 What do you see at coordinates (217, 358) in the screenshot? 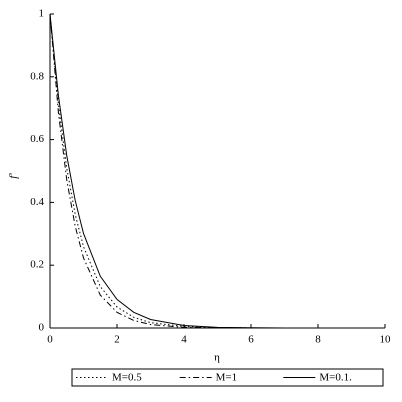
I see `x-axis-label: η` at bounding box center [217, 358].